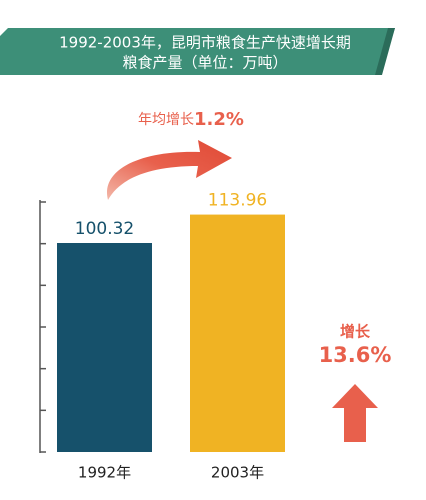  What do you see at coordinates (237, 201) in the screenshot?
I see `value-label: 113.96` at bounding box center [237, 201].